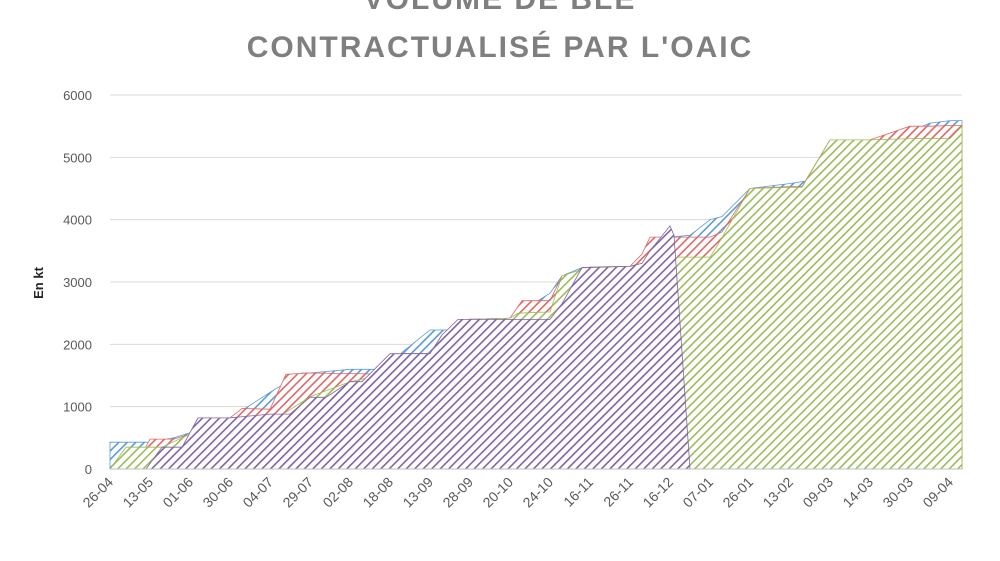 This screenshot has width=1000, height=561. What do you see at coordinates (297, 492) in the screenshot?
I see `x-tick-label: 29-07` at bounding box center [297, 492].